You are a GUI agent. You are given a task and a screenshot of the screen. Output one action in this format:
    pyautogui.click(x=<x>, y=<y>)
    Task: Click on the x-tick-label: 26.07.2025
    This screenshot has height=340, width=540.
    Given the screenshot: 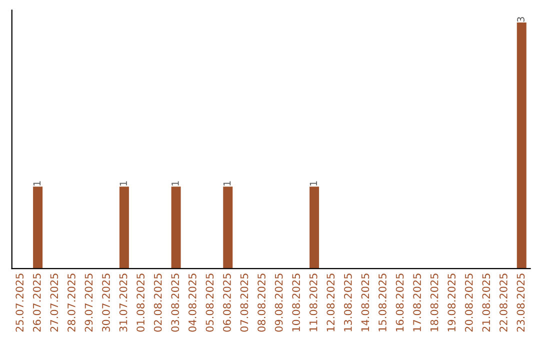 What is the action you would take?
    pyautogui.click(x=36, y=303)
    